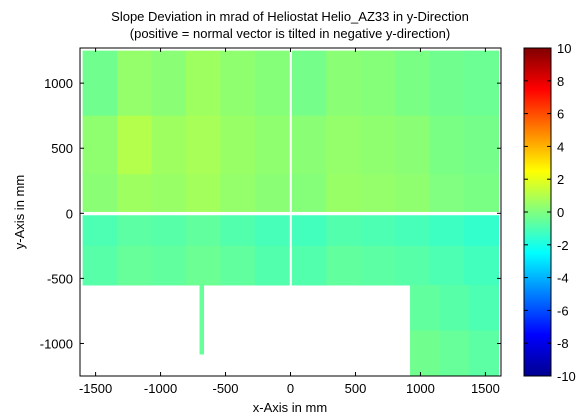 This screenshot has height=417, width=587. What do you see at coordinates (537, 212) in the screenshot?
I see `colorbar` at bounding box center [537, 212].